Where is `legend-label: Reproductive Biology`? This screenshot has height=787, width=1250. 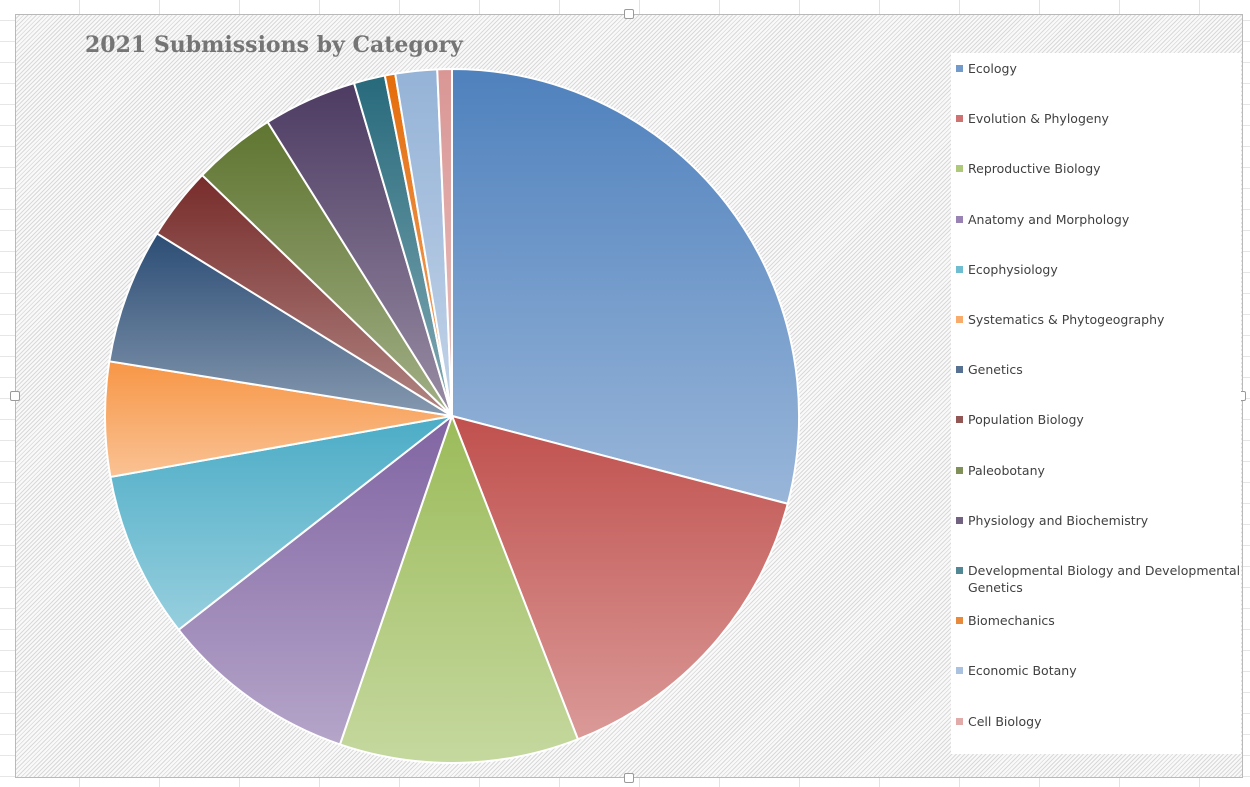
legend-label: Reproductive Biology is located at coordinates (1104, 168).